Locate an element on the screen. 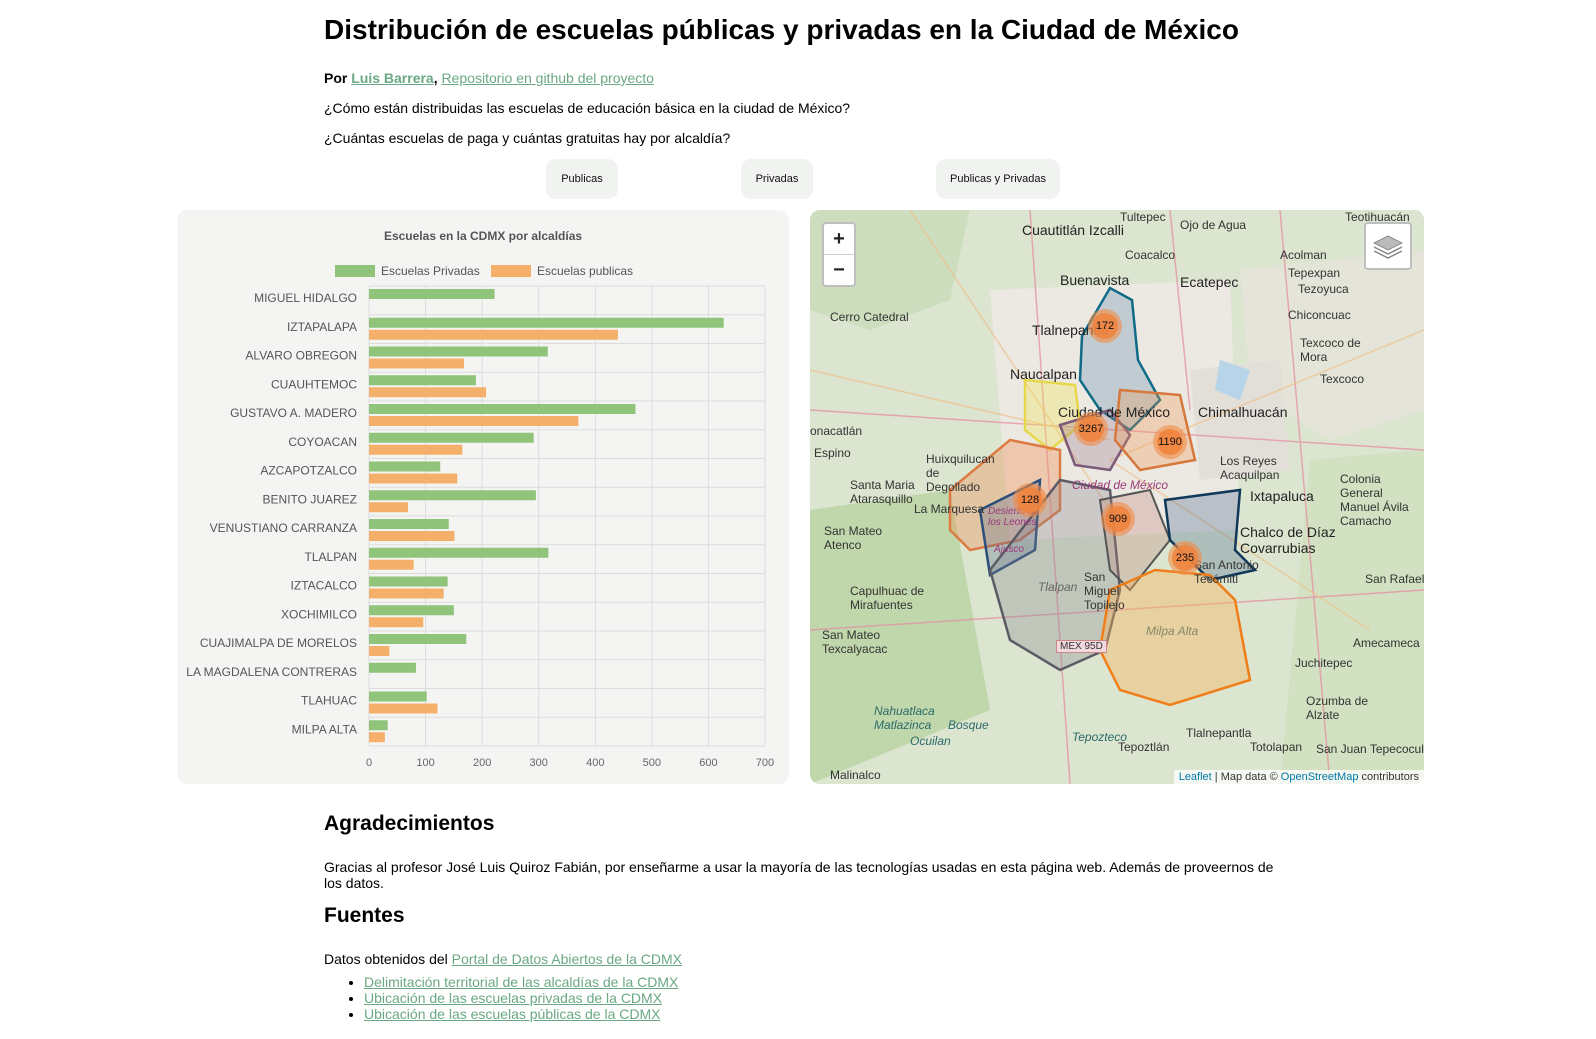 The image size is (1596, 1039). cluster-count: 235 is located at coordinates (1185, 558).